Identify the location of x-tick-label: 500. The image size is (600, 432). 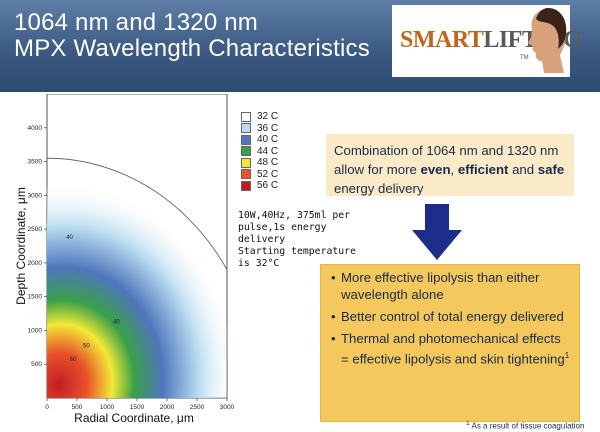
(77, 407).